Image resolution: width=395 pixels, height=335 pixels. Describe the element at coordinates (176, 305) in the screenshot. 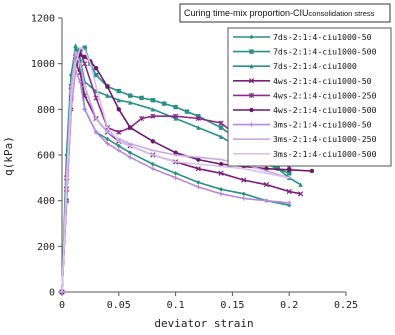

I see `x-tick-label: 0.1` at that location.